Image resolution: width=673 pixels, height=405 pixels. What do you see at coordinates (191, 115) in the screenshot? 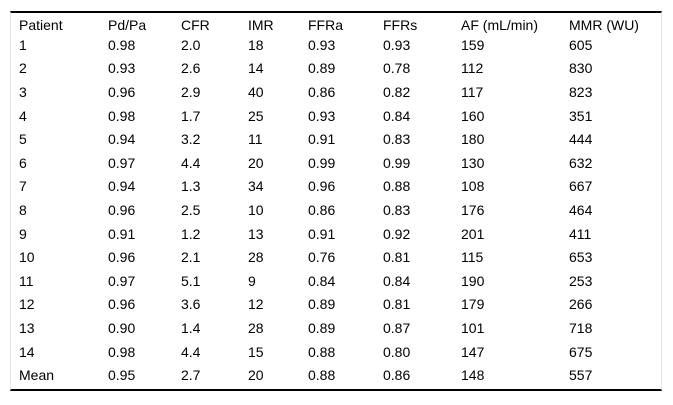
I see `table-cell: 1.7` at bounding box center [191, 115].